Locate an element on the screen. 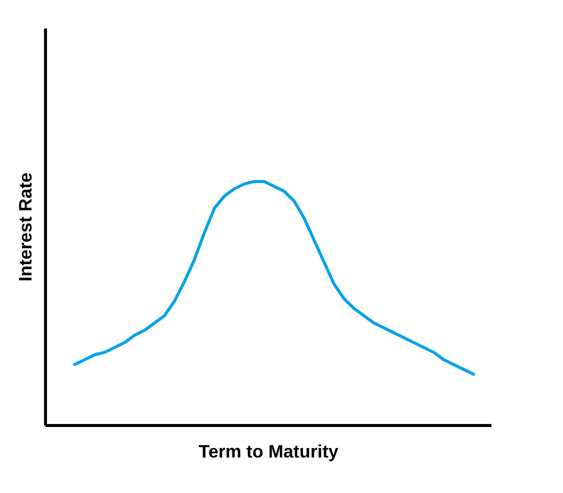  x-axis-title: Term to Maturity is located at coordinates (268, 452).